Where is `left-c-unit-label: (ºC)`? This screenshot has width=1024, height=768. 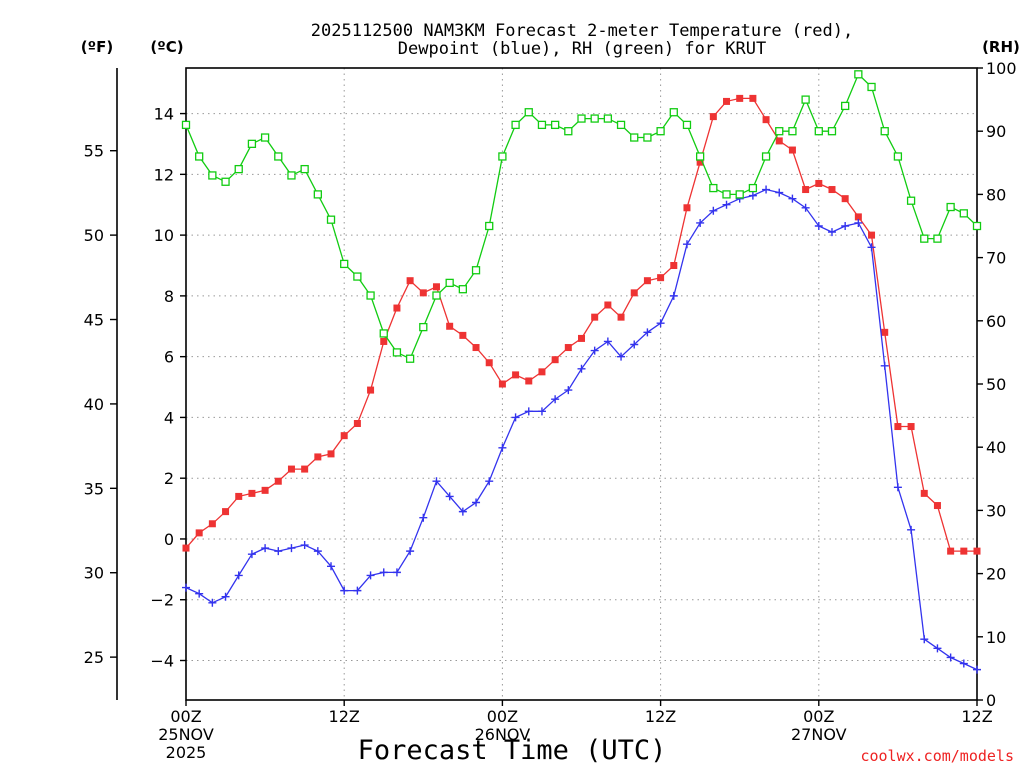
left-c-unit-label: (ºC) is located at coordinates (166, 47).